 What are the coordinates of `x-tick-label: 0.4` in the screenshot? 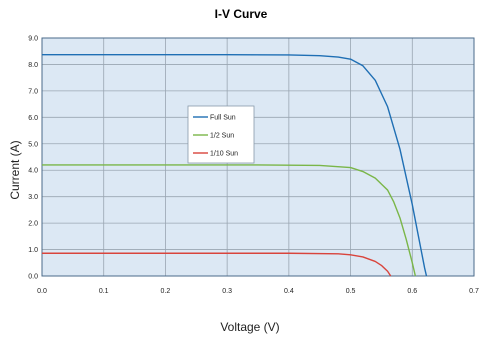 It's located at (289, 291).